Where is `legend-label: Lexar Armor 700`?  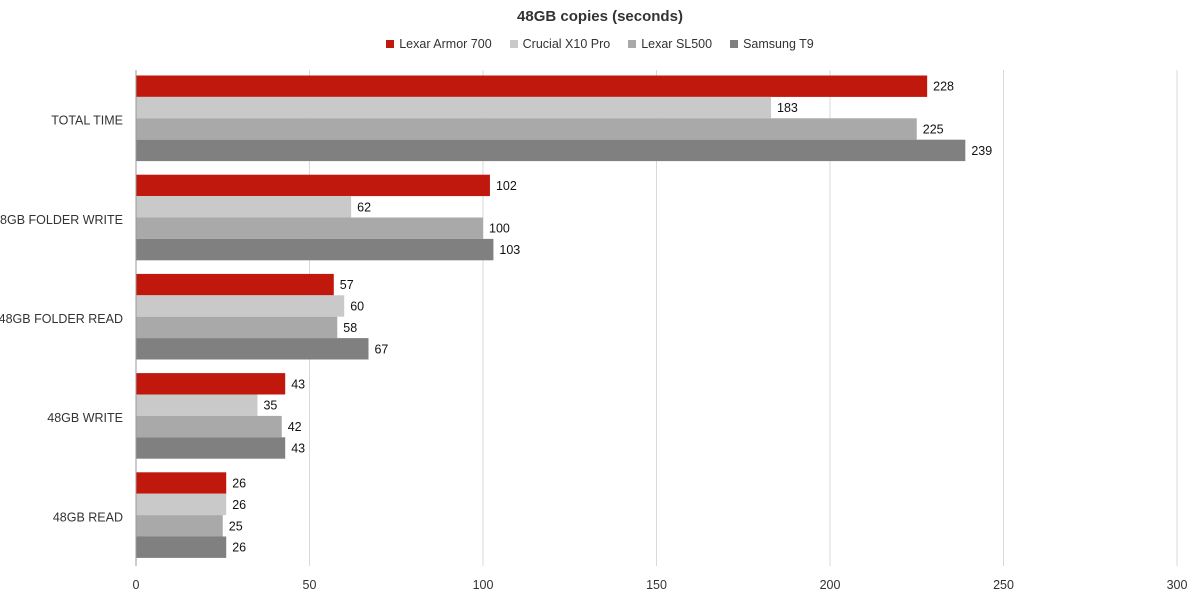 legend-label: Lexar Armor 700 is located at coordinates (445, 44).